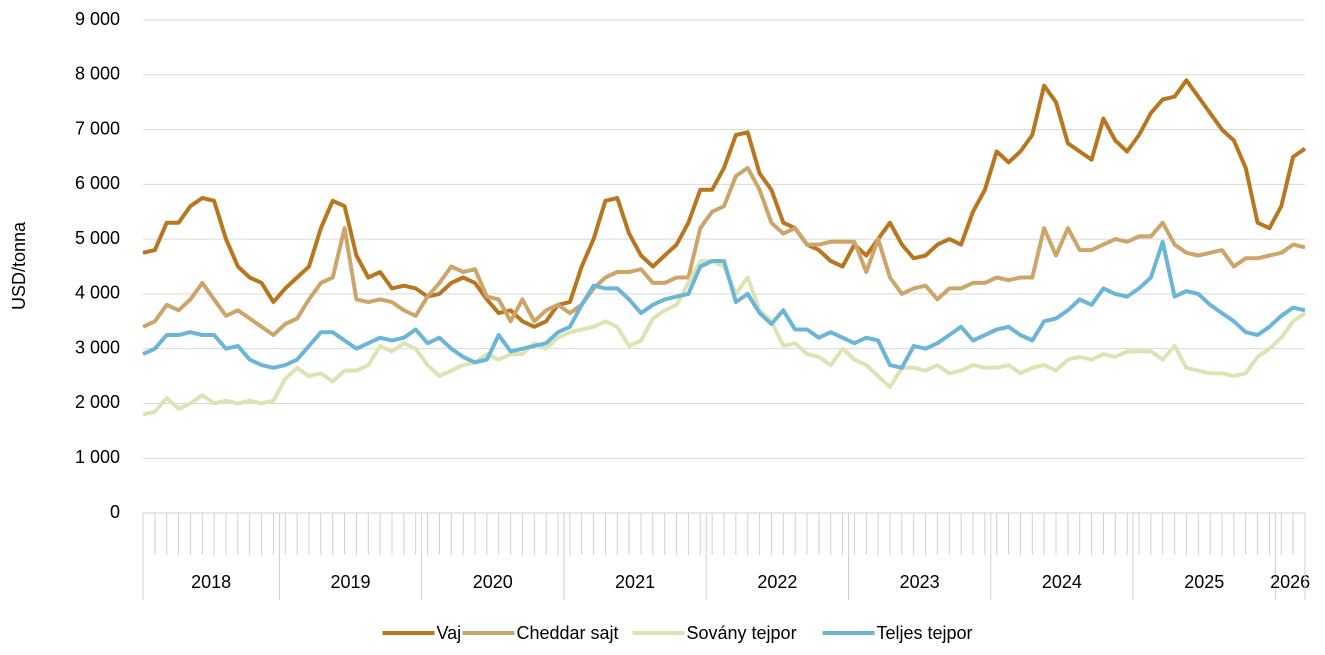  What do you see at coordinates (920, 582) in the screenshot?
I see `x-group-label: 2023` at bounding box center [920, 582].